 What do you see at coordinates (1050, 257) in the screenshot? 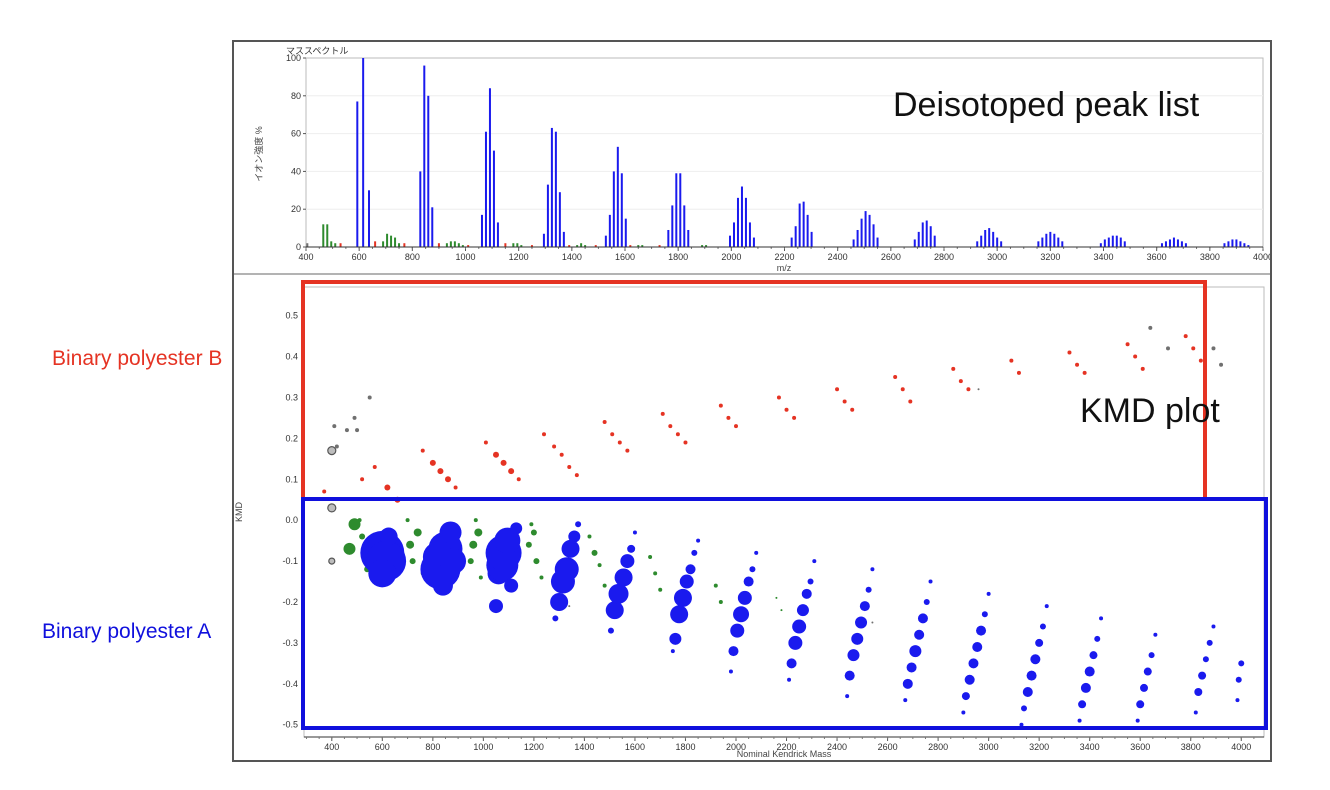
I see `spectrum-x-tick-label: 3200` at bounding box center [1050, 257].